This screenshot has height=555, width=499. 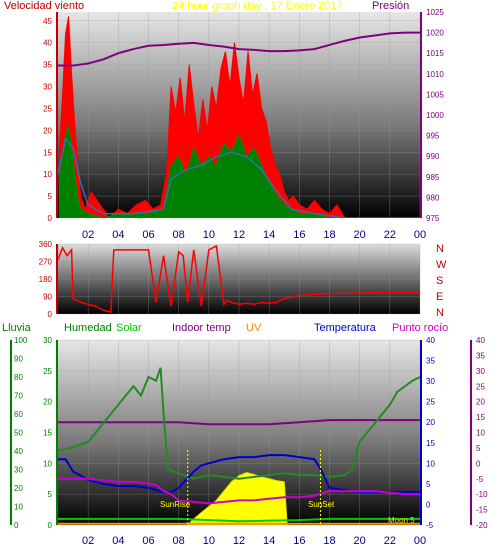 I want to click on direction-tick-label: 270, so click(x=46, y=262).